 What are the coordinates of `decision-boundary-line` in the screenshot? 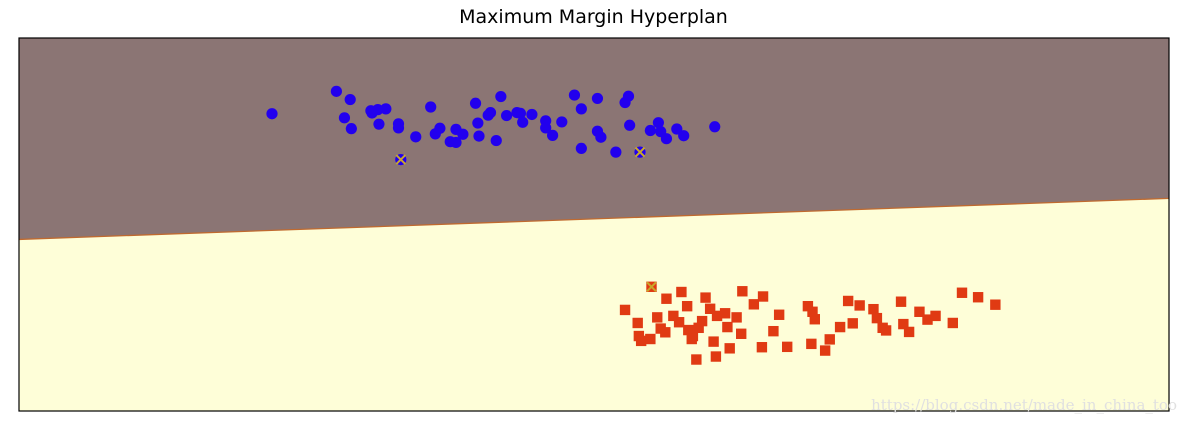 It's located at (594, 219).